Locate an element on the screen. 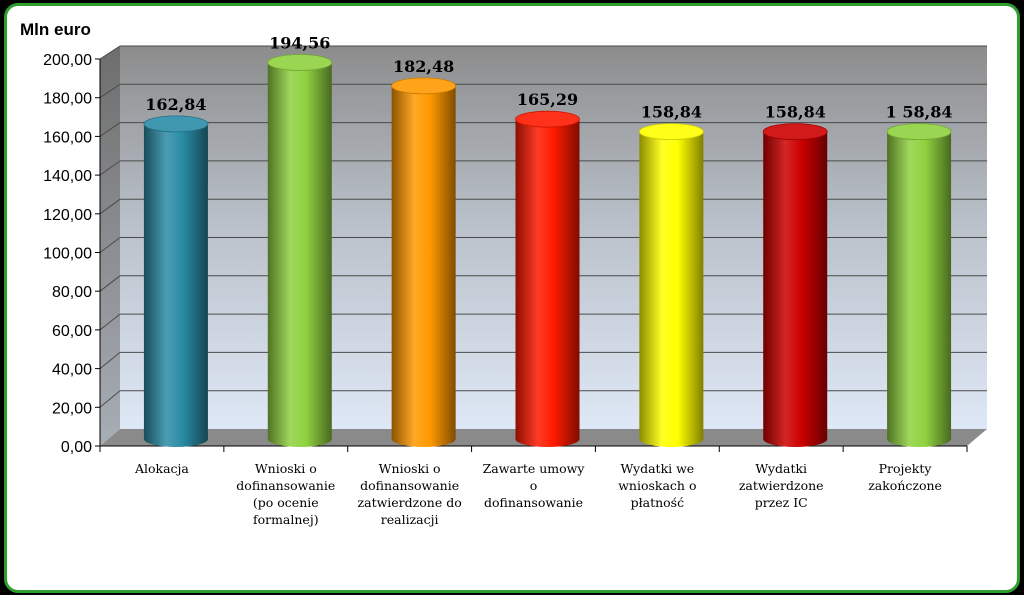  plot-side-wall is located at coordinates (110, 246).